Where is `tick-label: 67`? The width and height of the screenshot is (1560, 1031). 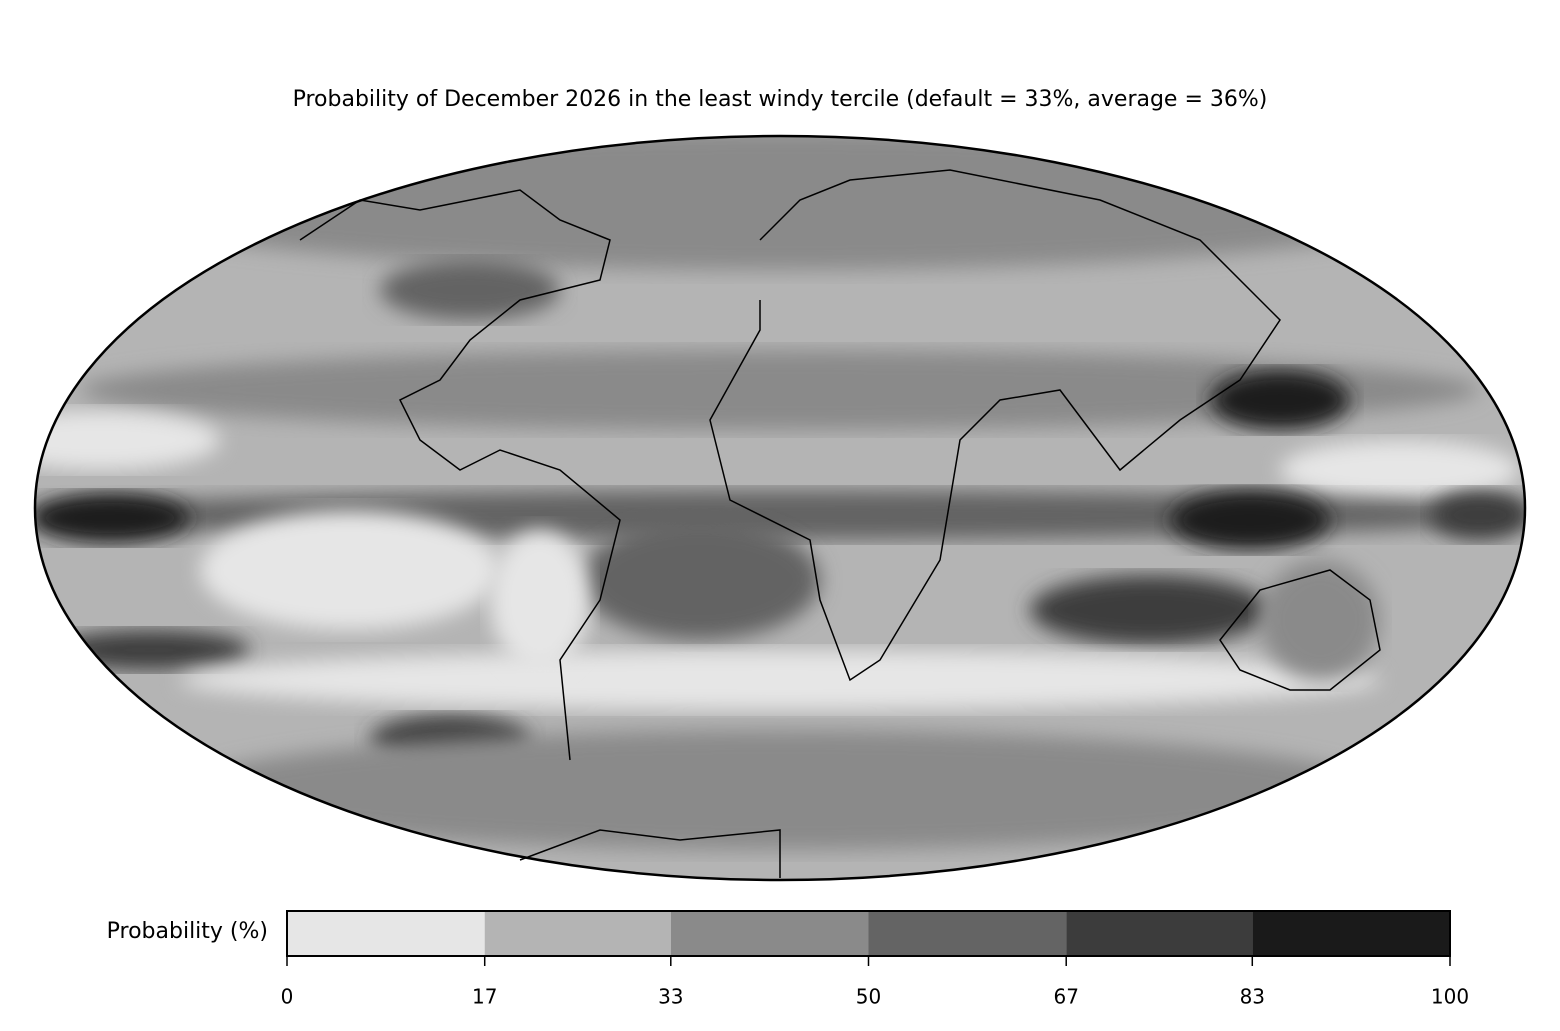 tick-label: 67 is located at coordinates (1065, 997).